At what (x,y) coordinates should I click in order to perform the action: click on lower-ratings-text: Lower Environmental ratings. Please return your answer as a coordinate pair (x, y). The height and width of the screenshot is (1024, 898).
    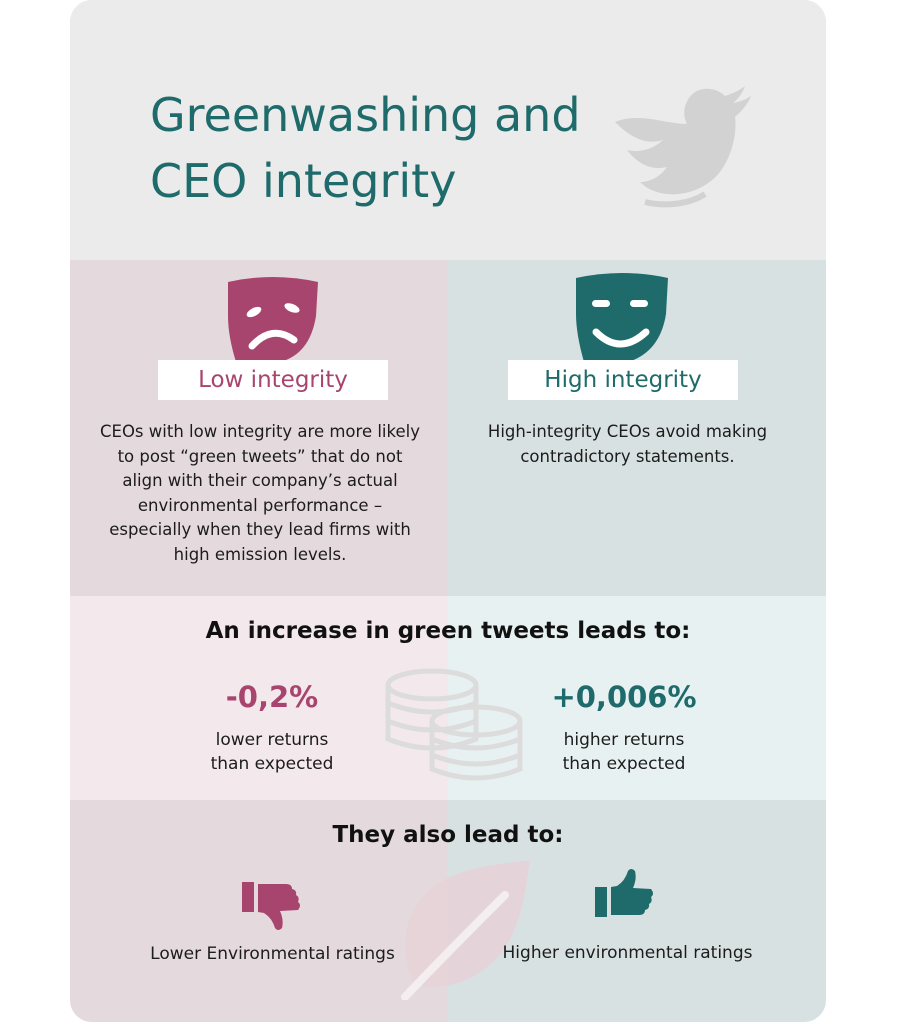
    Looking at the image, I should click on (272, 954).